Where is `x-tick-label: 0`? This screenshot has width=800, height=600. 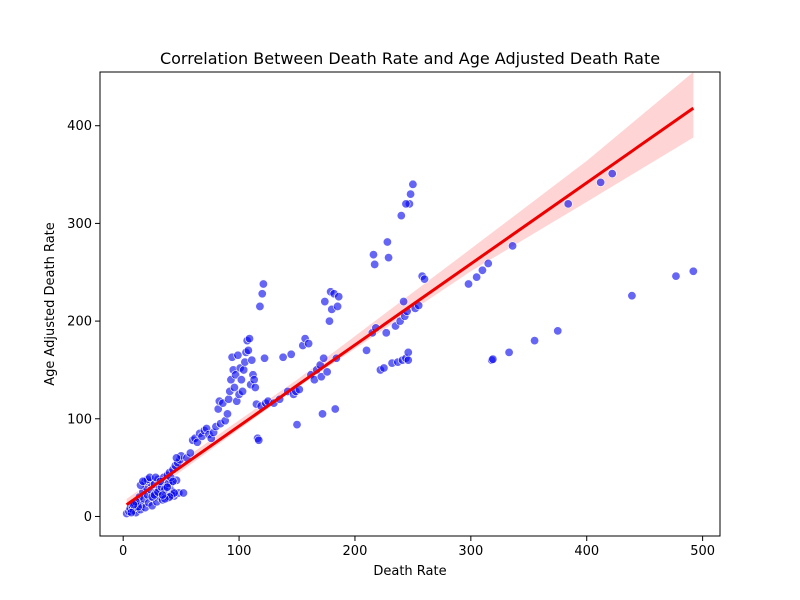 x-tick-label: 0 is located at coordinates (123, 551).